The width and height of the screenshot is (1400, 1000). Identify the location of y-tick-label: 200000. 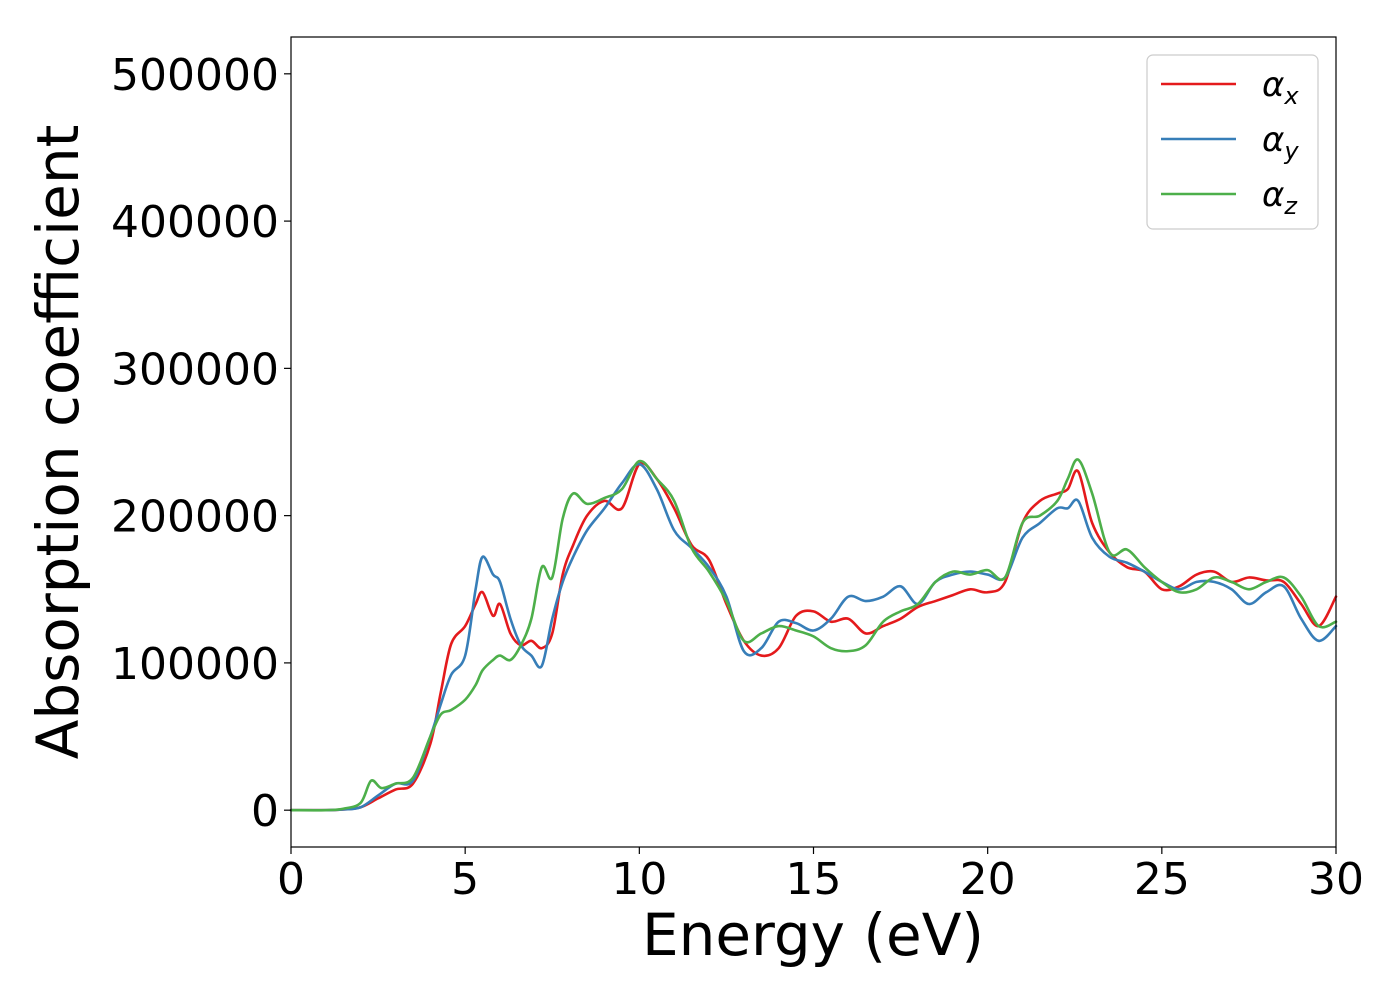
(195, 517).